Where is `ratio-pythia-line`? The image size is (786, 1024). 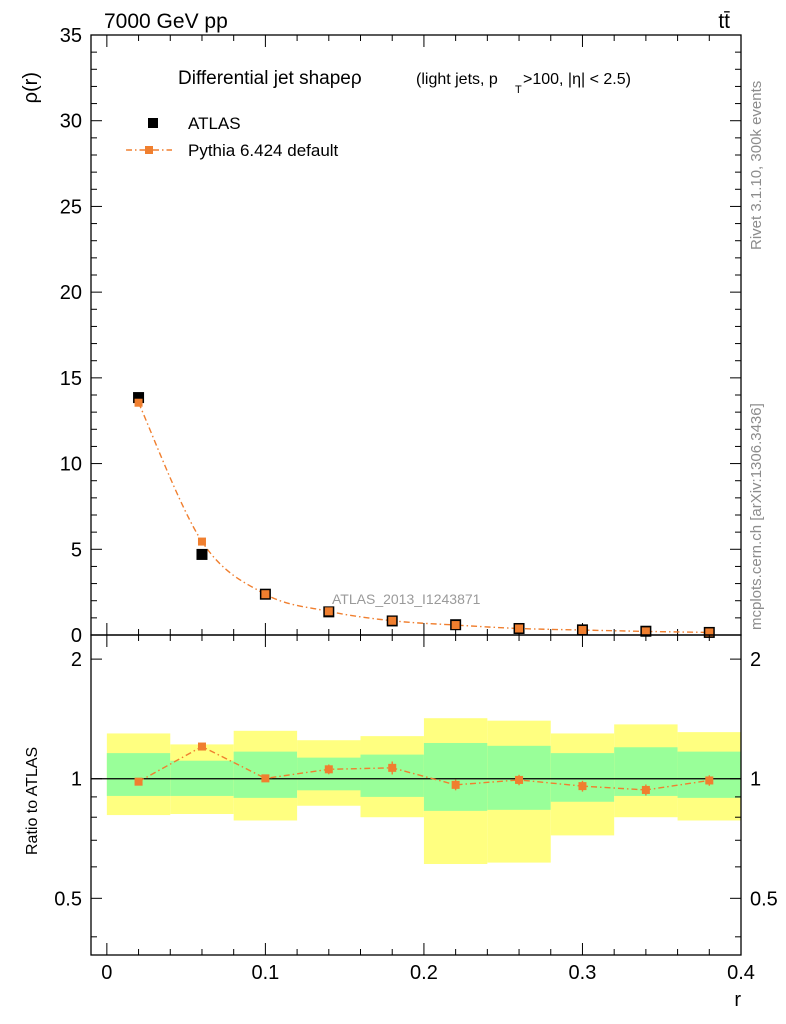 ratio-pythia-line is located at coordinates (424, 768).